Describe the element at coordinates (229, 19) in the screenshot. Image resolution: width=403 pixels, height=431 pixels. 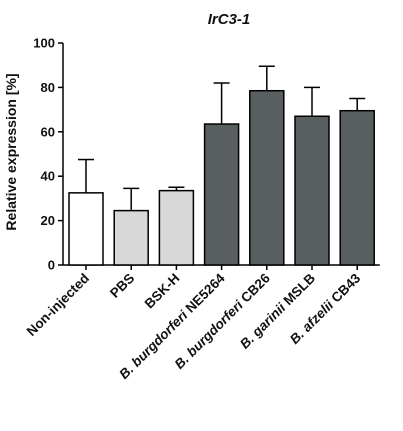
I see `chart-title: IrC3-1` at that location.